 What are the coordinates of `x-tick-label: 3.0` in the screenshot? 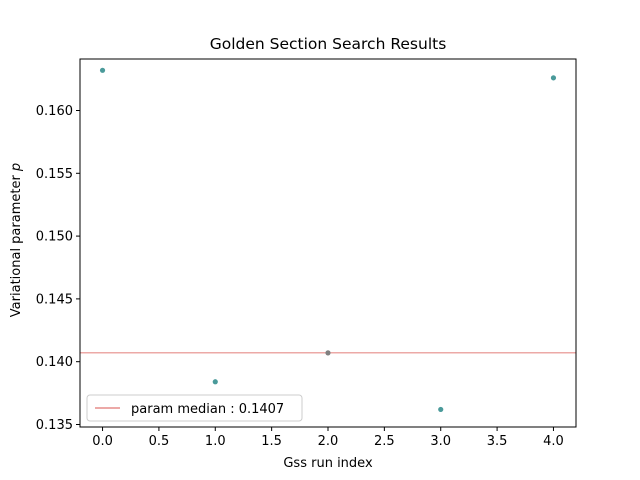 It's located at (440, 441).